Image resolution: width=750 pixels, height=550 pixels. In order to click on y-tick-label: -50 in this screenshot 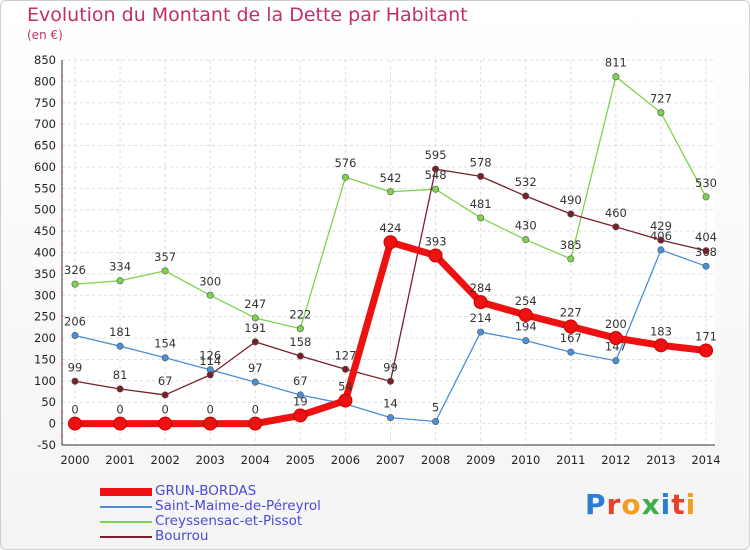, I will do `click(46, 445)`.